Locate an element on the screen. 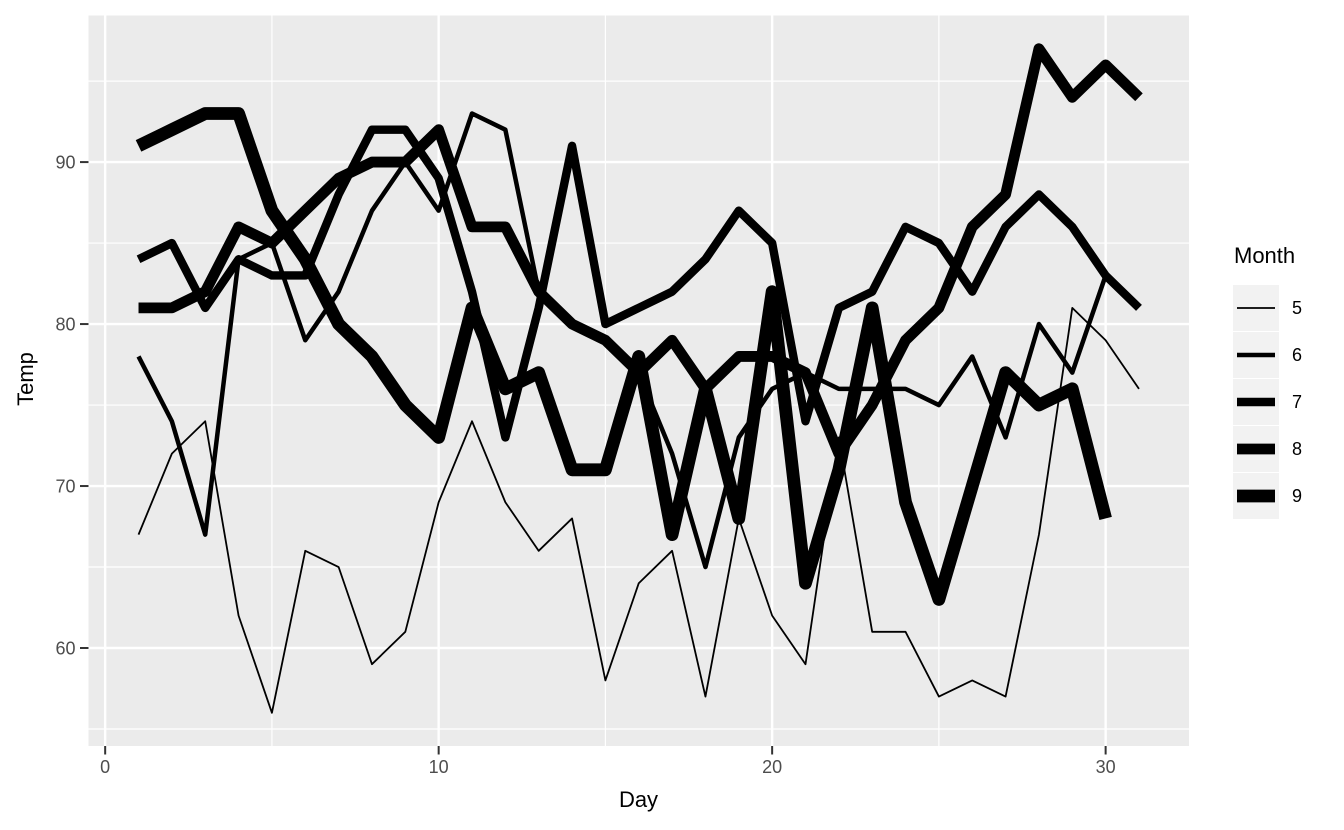 This screenshot has height=830, width=1344. x-tick-label: 10 is located at coordinates (439, 767).